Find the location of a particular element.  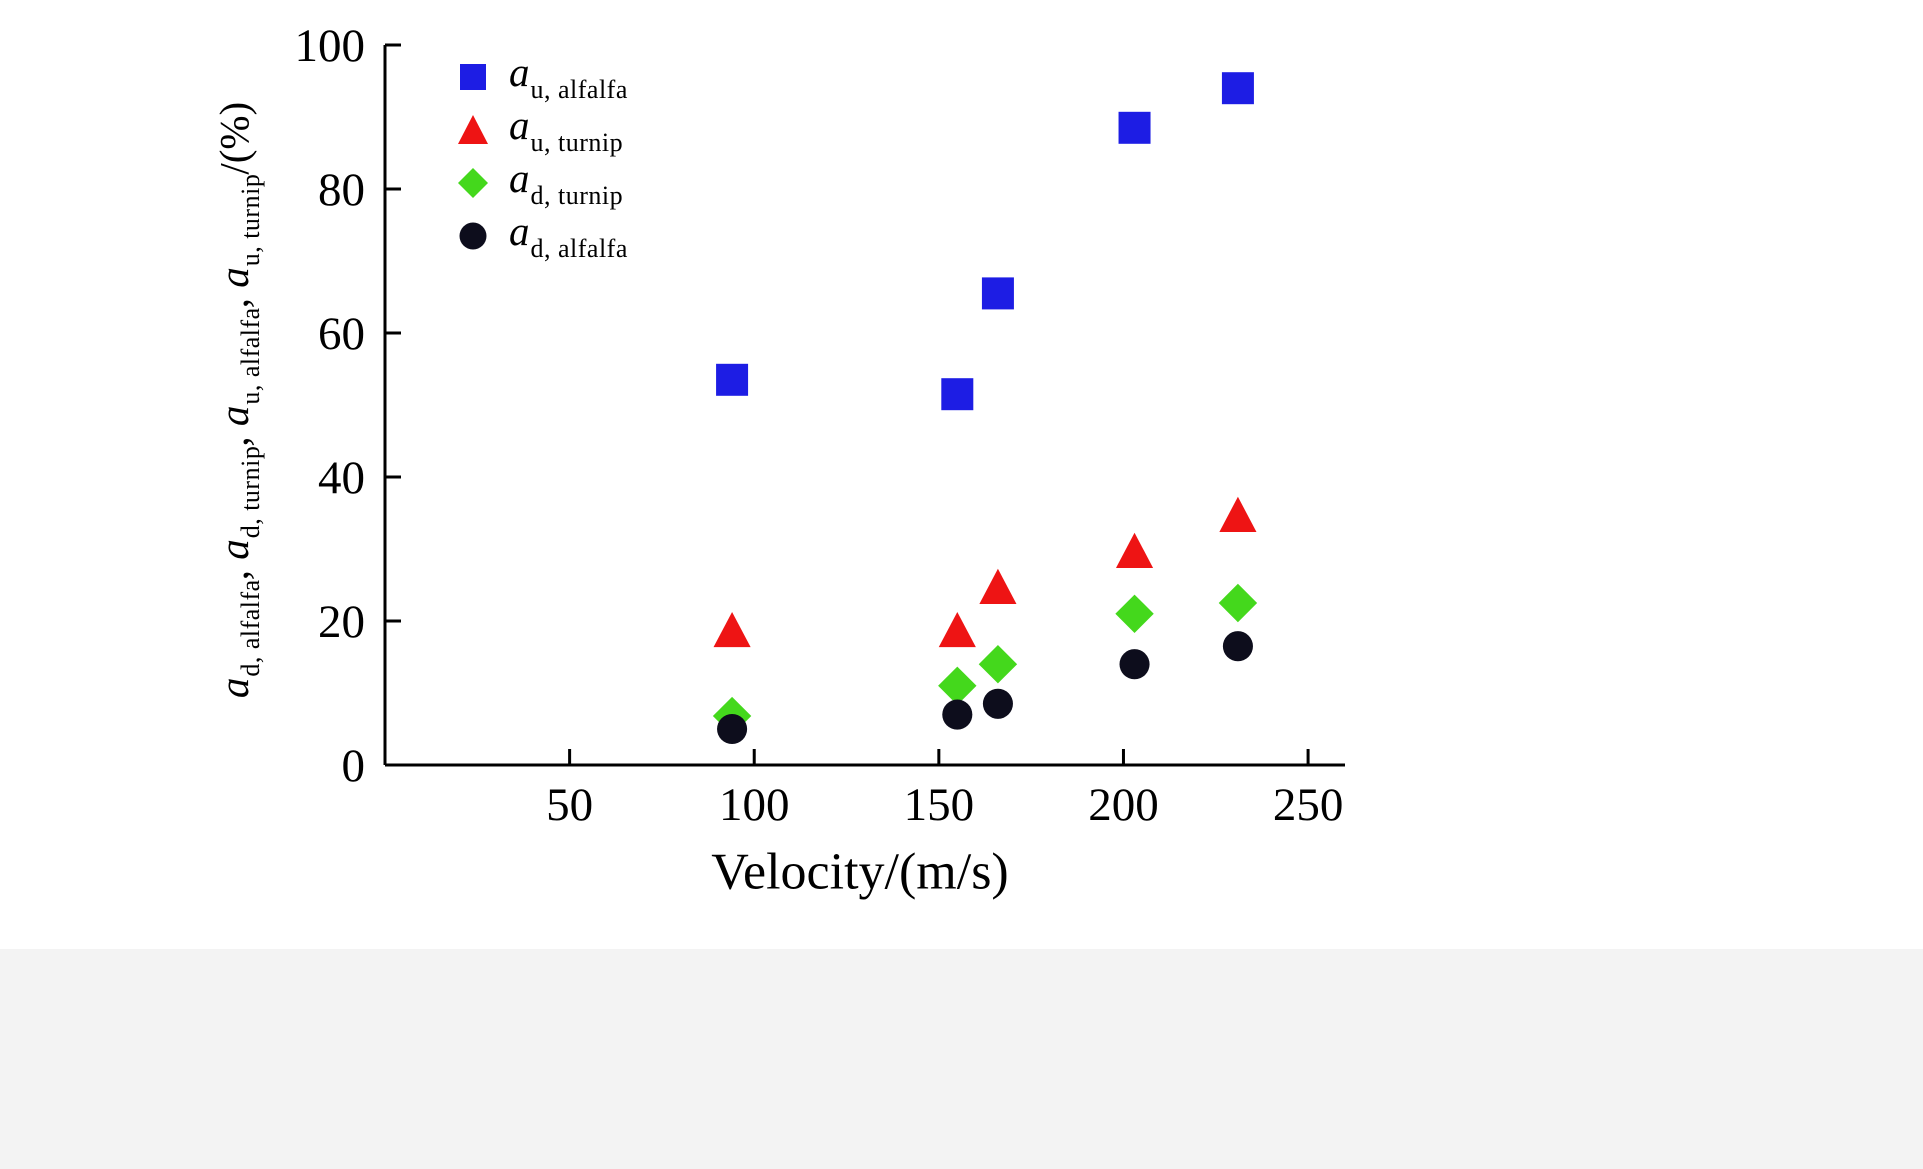

y-tick-label: 20 is located at coordinates (341, 622).